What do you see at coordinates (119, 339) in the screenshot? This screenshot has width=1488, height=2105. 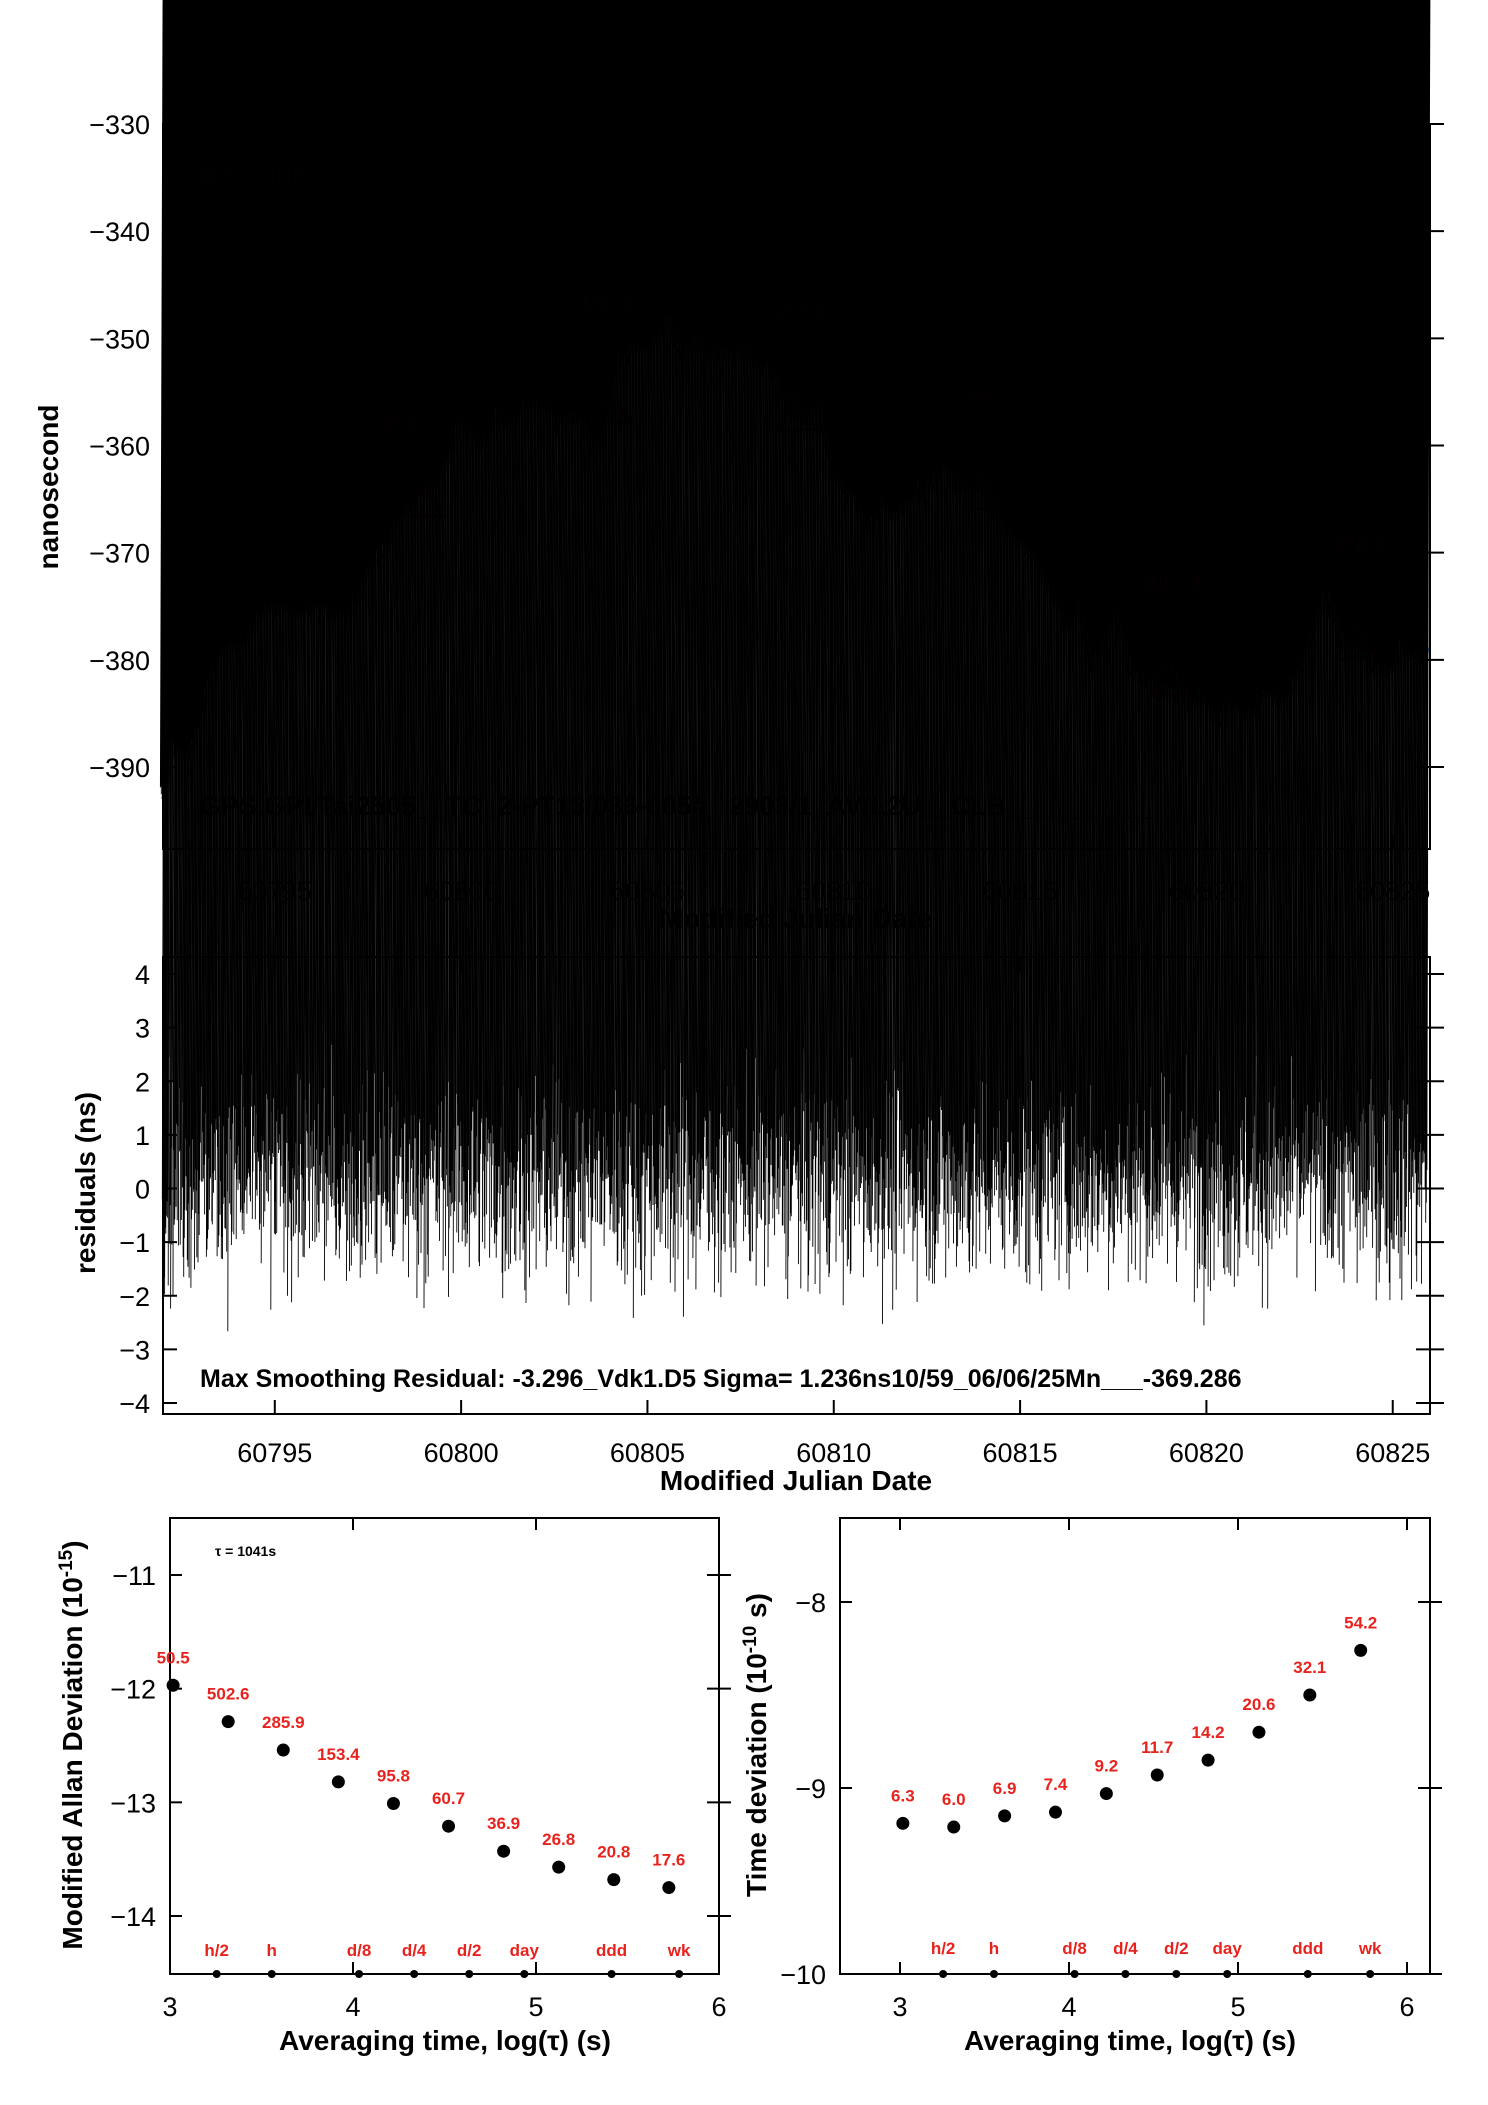 I see `y-tick-label: −350` at bounding box center [119, 339].